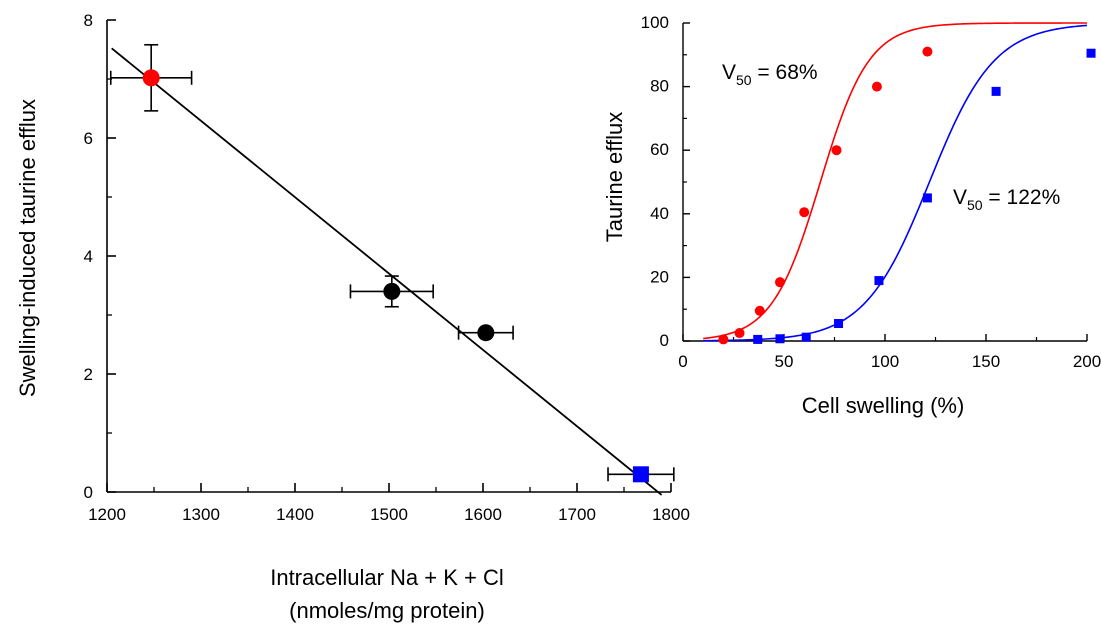  I want to click on left-y-tick-label: 2, so click(88, 374).